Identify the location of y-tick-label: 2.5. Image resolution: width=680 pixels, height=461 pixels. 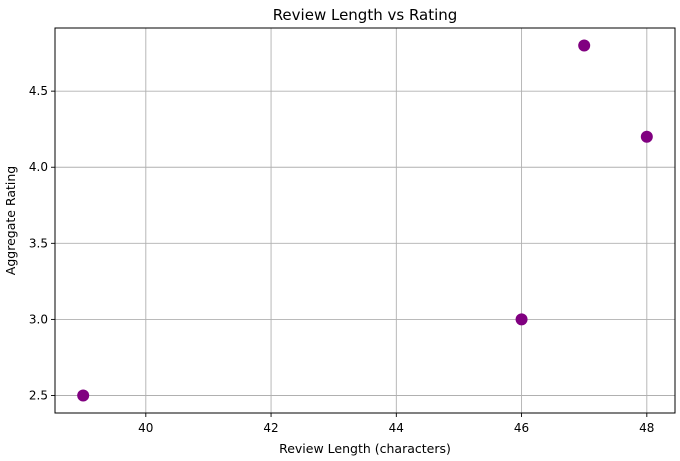
(38, 396).